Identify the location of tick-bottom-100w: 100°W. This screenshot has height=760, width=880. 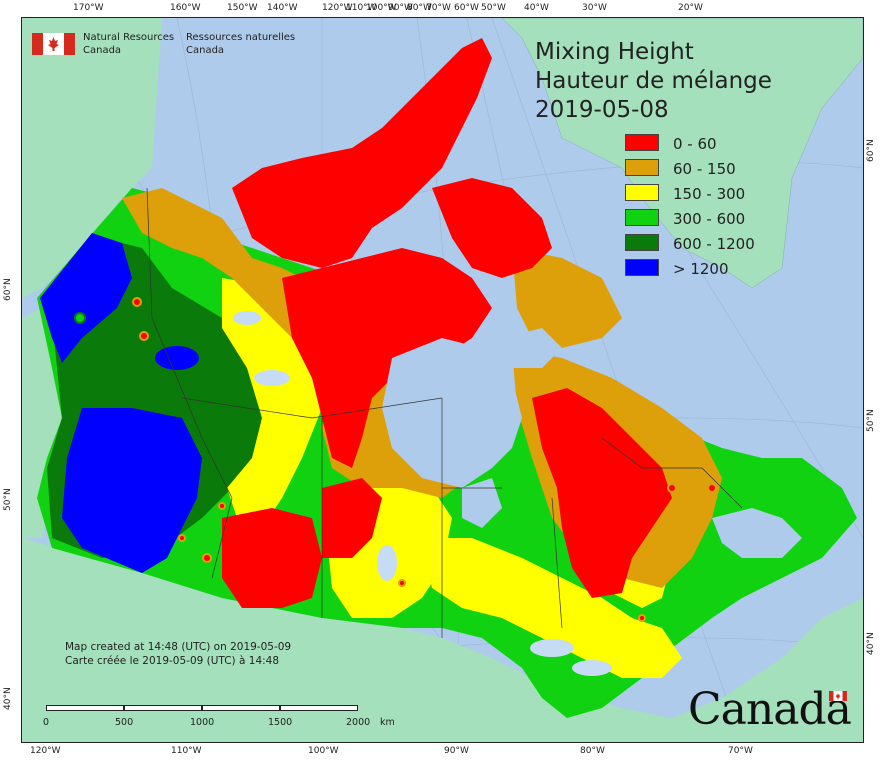
(323, 751).